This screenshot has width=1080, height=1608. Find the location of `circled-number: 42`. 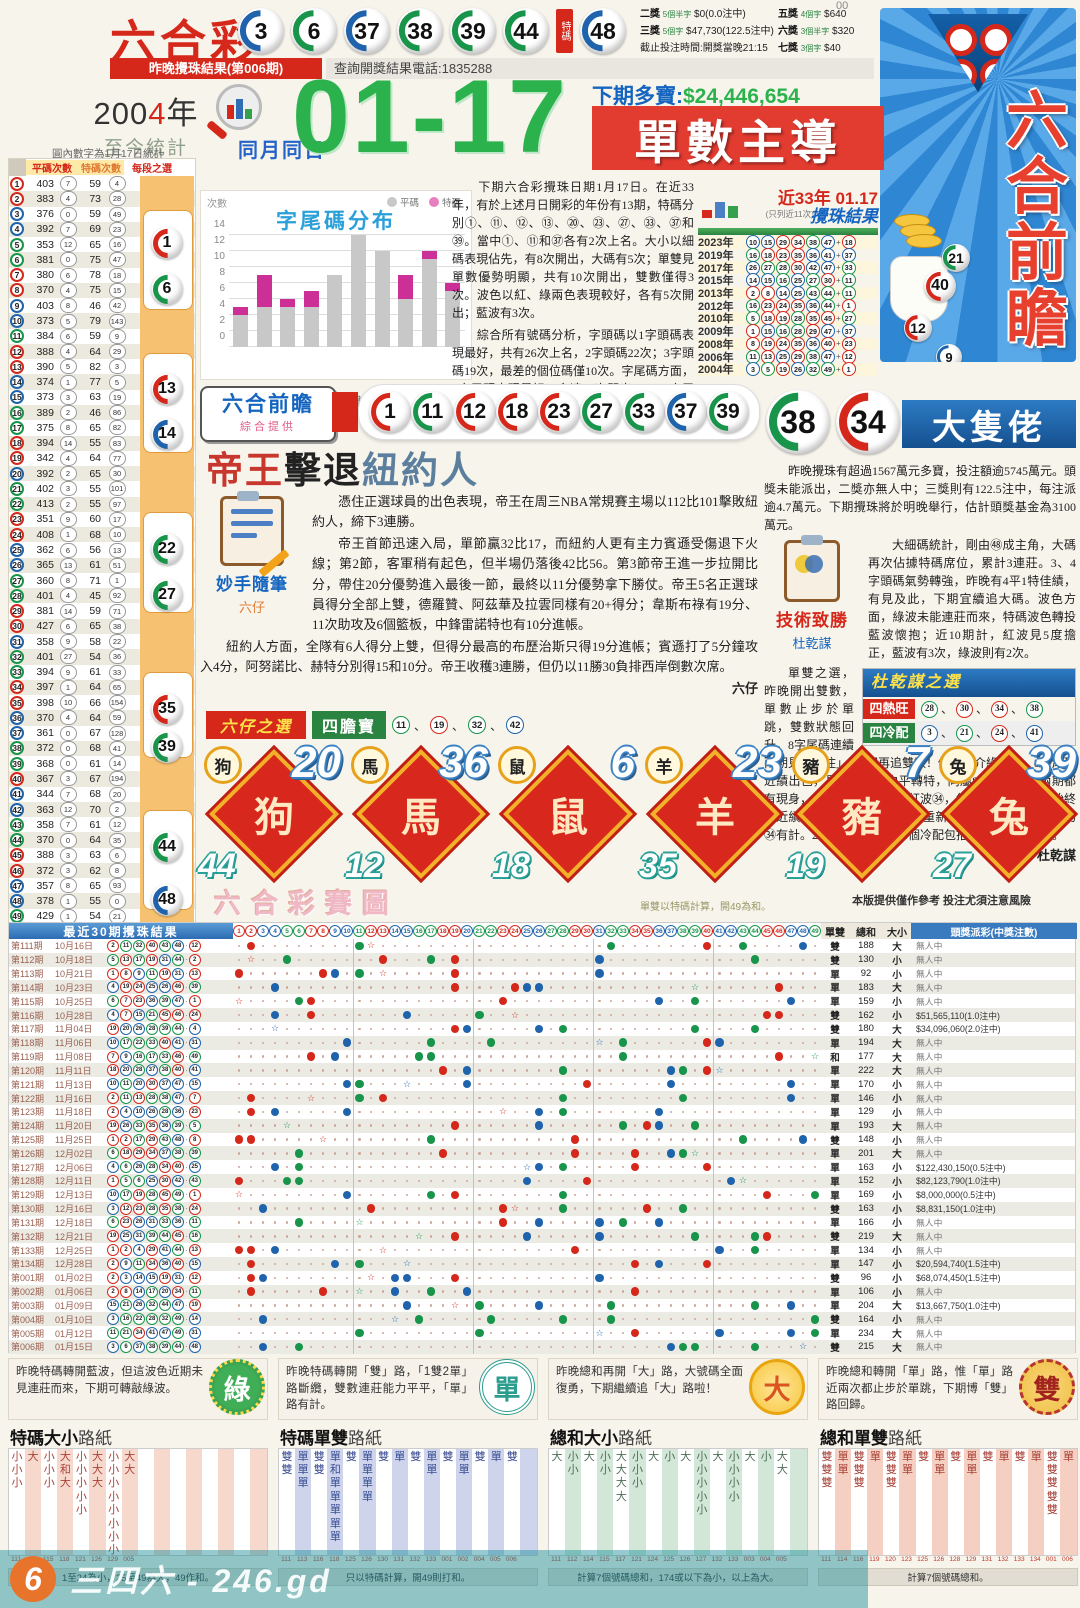

circled-number: 42 is located at coordinates (515, 725).